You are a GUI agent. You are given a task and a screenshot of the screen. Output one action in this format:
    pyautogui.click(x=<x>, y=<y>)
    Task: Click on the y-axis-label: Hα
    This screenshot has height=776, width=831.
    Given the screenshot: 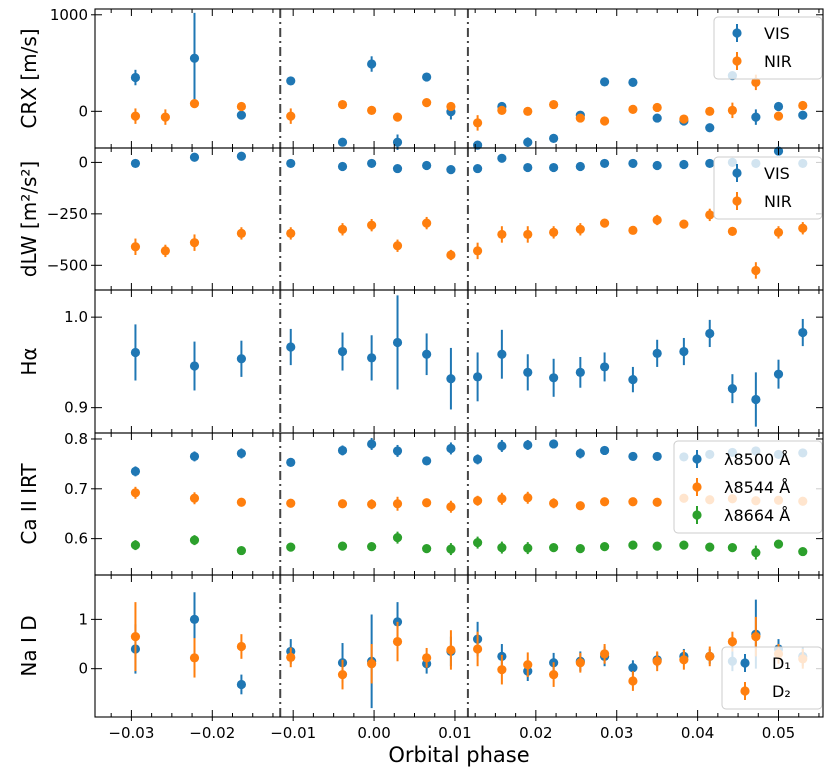 What is the action you would take?
    pyautogui.click(x=29, y=361)
    